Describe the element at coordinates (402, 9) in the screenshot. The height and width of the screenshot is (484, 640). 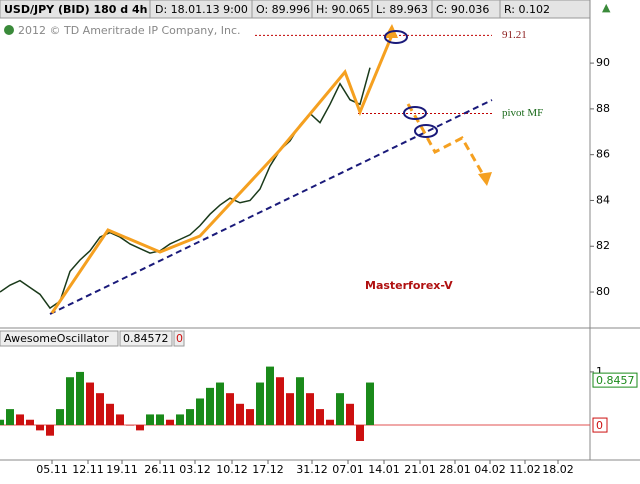
I see `low: L: 89.963` at that location.